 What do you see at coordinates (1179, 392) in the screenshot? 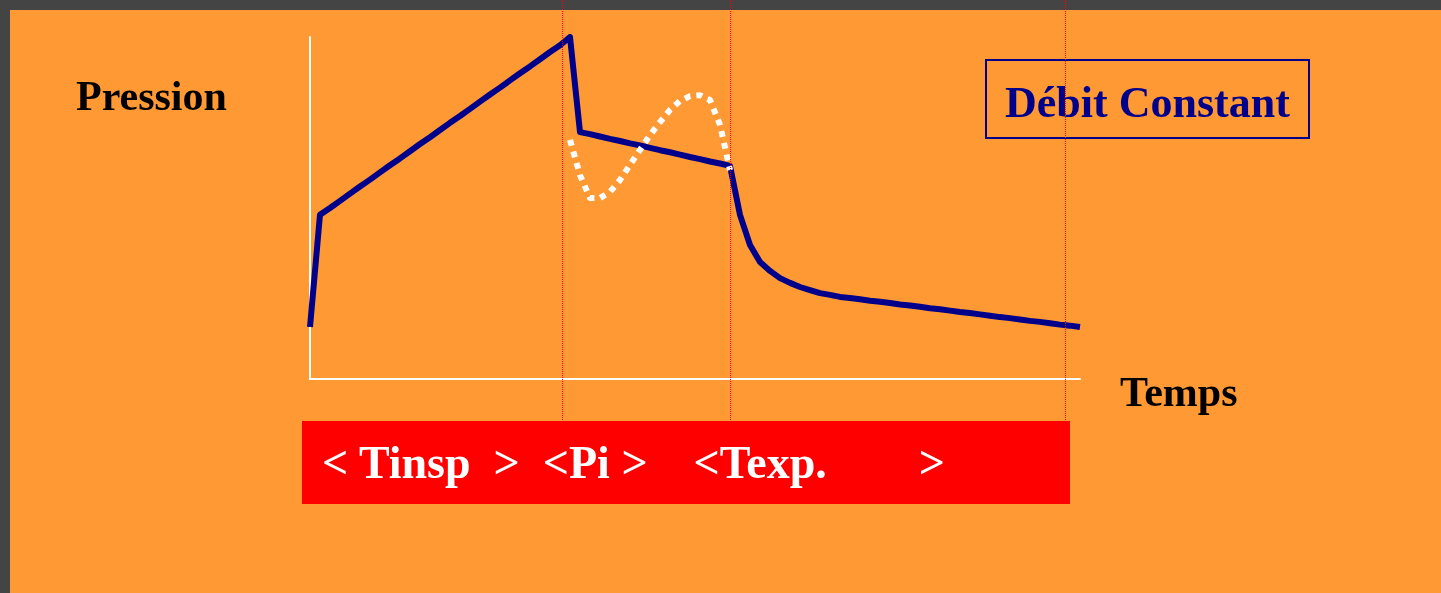
I see `x-axis-title: Temps` at bounding box center [1179, 392].